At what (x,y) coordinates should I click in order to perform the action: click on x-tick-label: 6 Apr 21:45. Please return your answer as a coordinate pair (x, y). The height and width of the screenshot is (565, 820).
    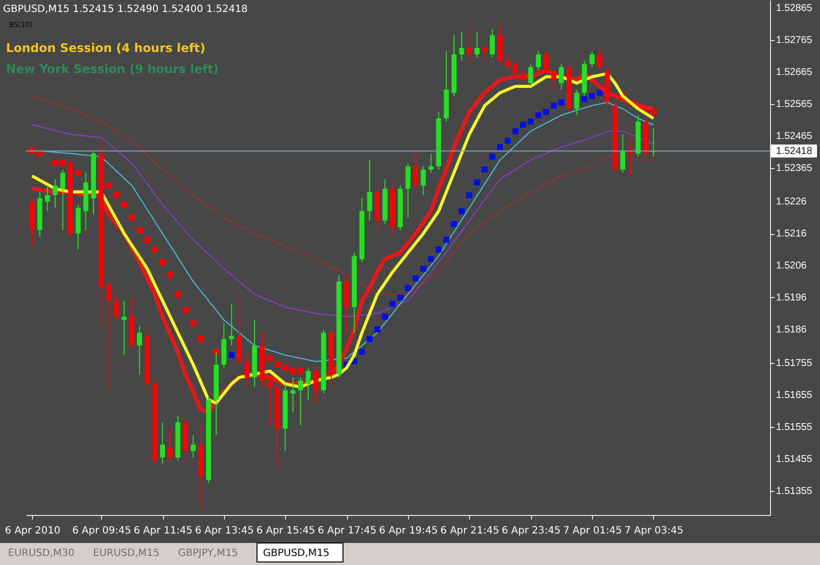
    Looking at the image, I should click on (470, 531).